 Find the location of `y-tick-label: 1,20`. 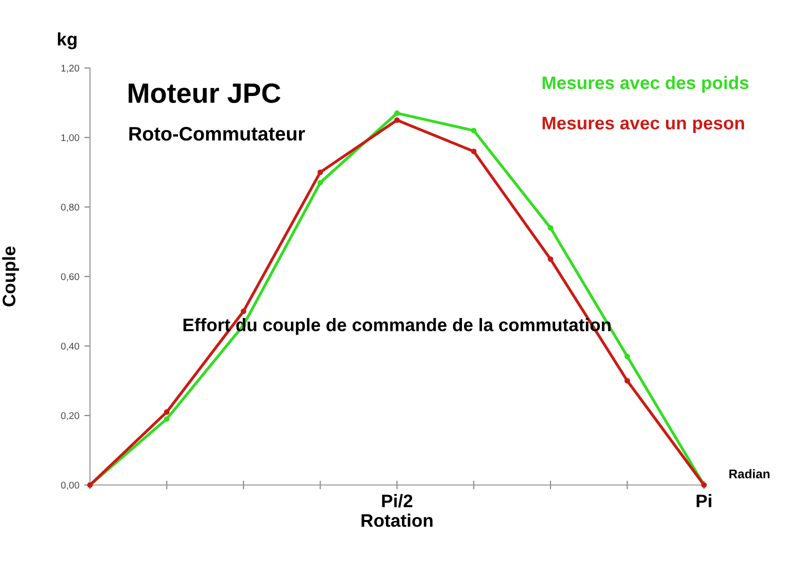

y-tick-label: 1,20 is located at coordinates (70, 68).